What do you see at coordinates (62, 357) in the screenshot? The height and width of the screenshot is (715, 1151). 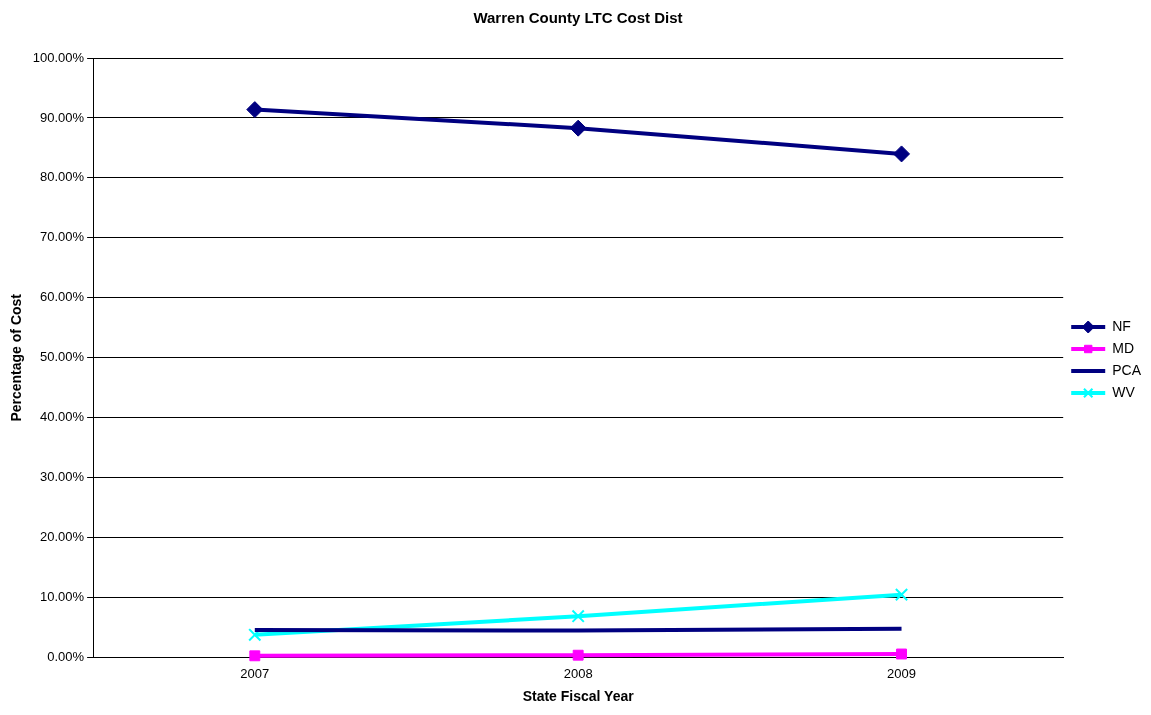 I see `y-tick-label: 50.00%` at bounding box center [62, 357].